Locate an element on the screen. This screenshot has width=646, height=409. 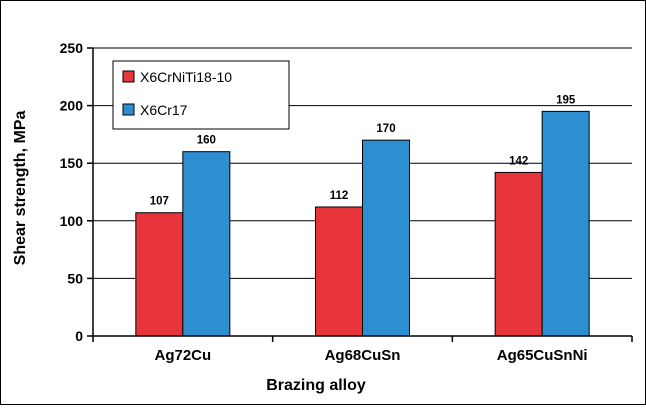
legend: X6CrNiTi18-10 X6Cr17 is located at coordinates (201, 95).